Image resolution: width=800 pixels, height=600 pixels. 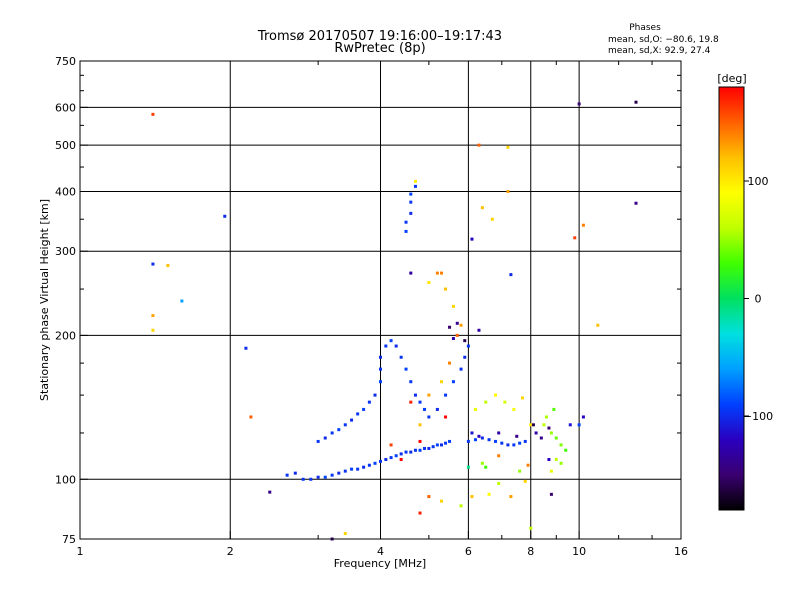 I want to click on colorbar-tick-label: 0, so click(x=758, y=299).